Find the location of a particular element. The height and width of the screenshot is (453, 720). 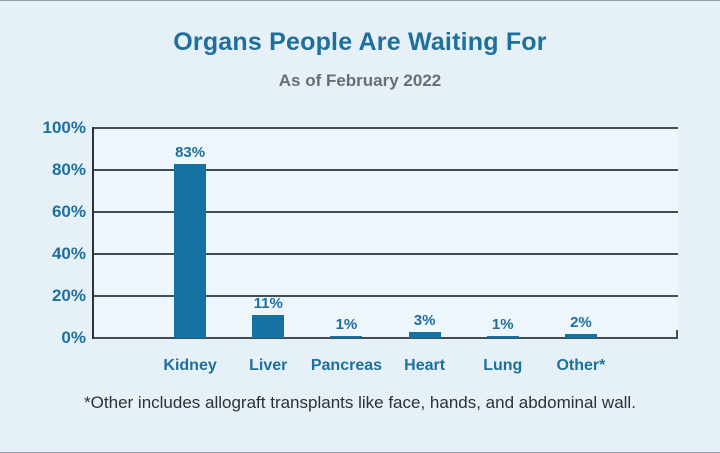

x-axis-end-tick is located at coordinates (677, 334).